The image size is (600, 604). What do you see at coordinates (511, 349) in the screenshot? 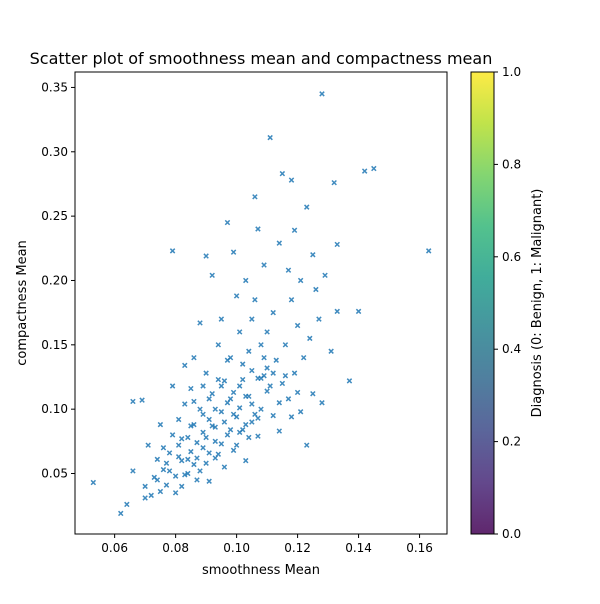
I see `colorbar-tick-label: 0.4` at bounding box center [511, 349].